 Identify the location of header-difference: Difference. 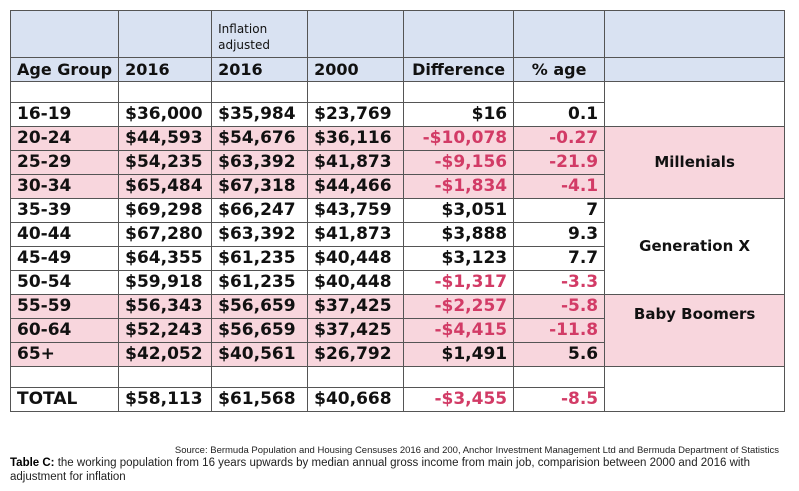
(459, 69).